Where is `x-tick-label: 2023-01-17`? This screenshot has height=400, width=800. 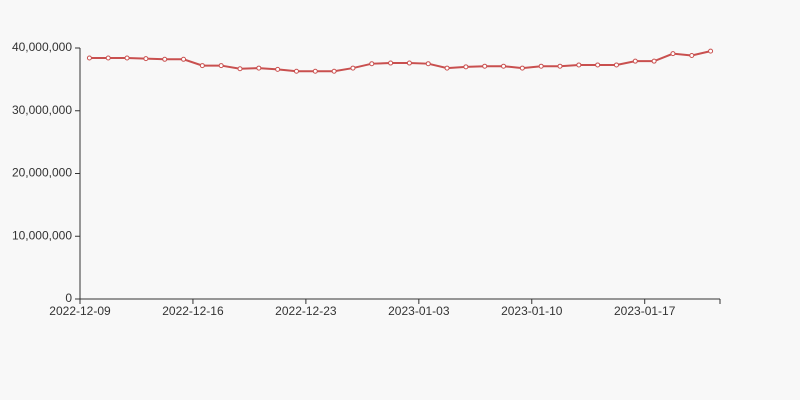
x-tick-label: 2023-01-17 is located at coordinates (645, 311).